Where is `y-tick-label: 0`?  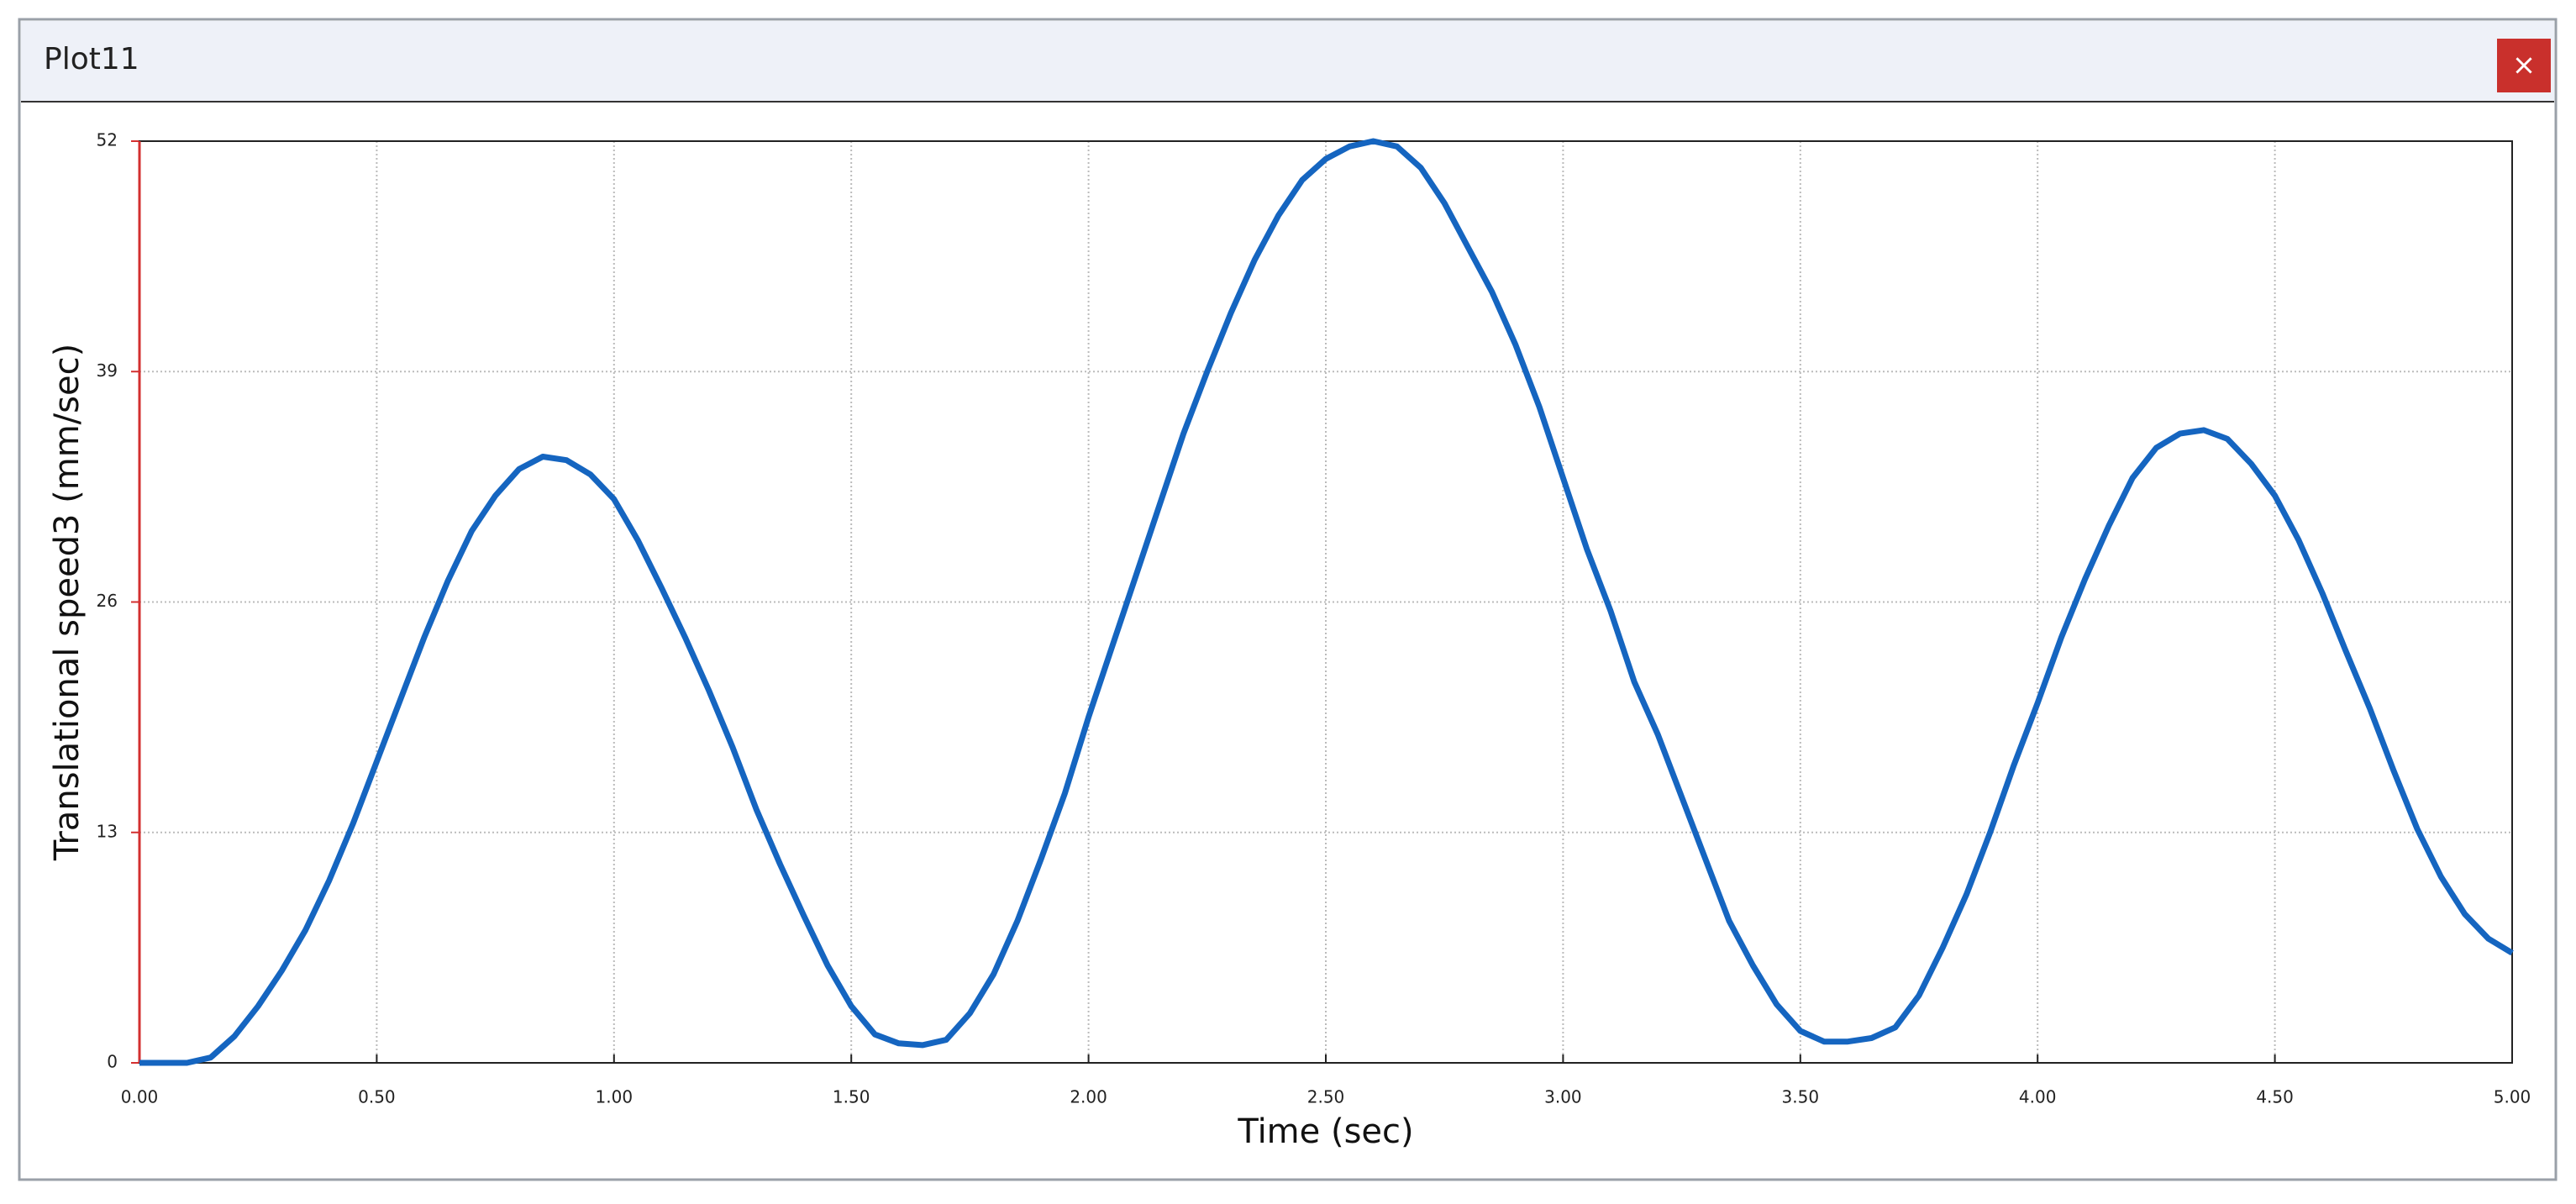
y-tick-label: 0 is located at coordinates (112, 1062).